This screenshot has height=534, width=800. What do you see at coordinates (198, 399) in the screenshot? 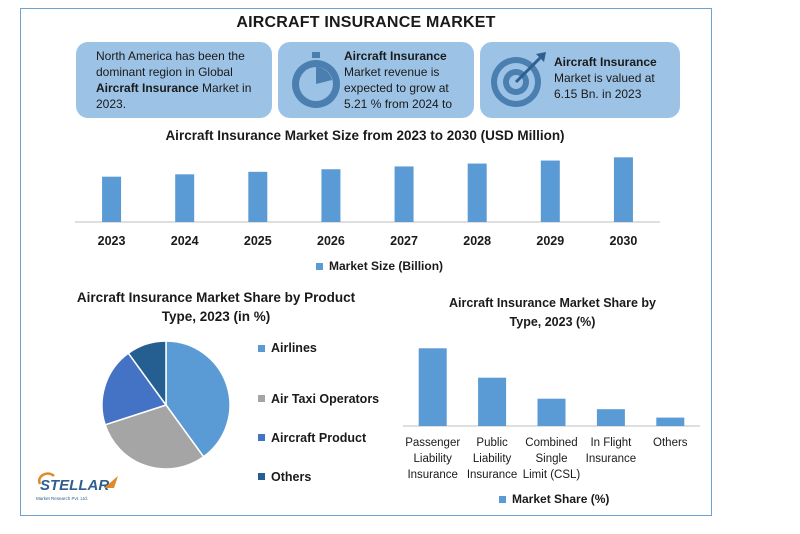
I see `pie-slice-airlines` at bounding box center [198, 399].